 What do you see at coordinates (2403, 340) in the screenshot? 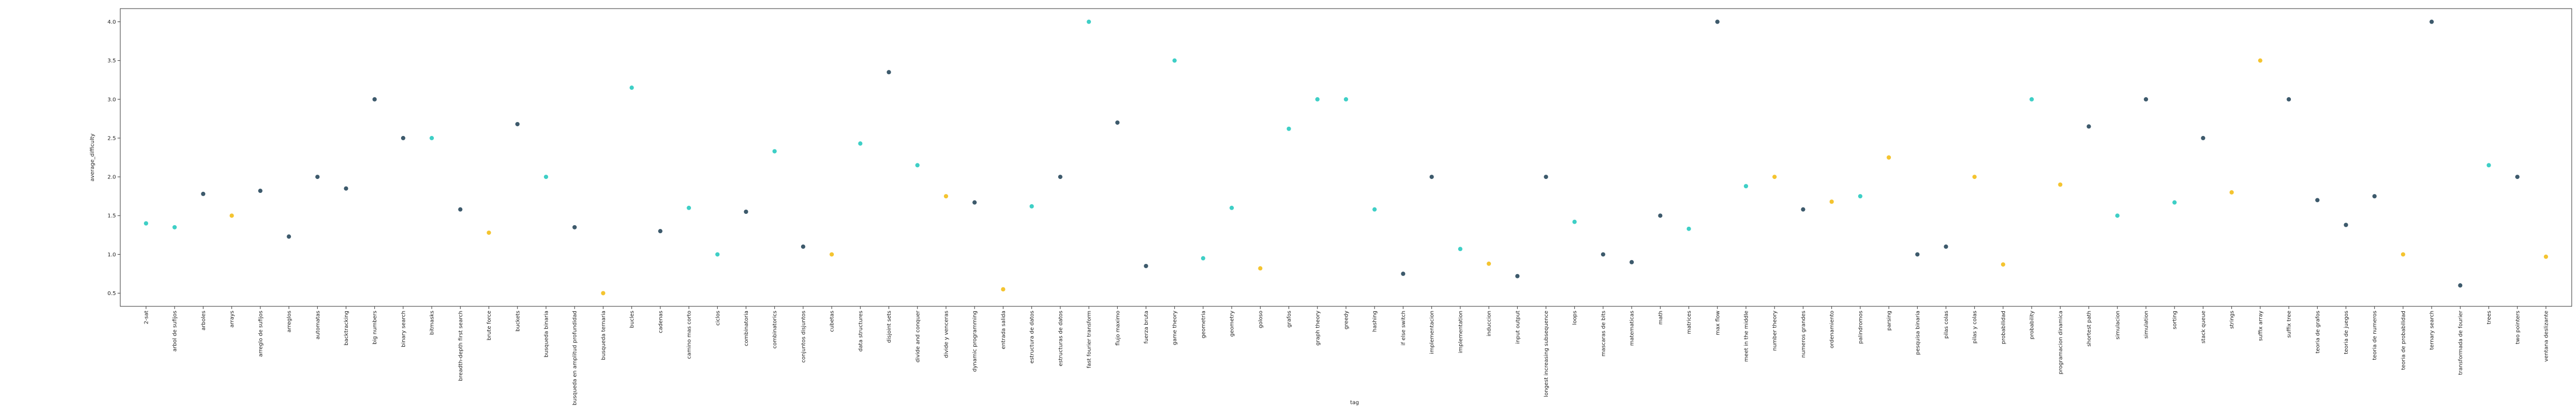
I see `x-tick-label: teoria de probabilidad` at bounding box center [2403, 340].